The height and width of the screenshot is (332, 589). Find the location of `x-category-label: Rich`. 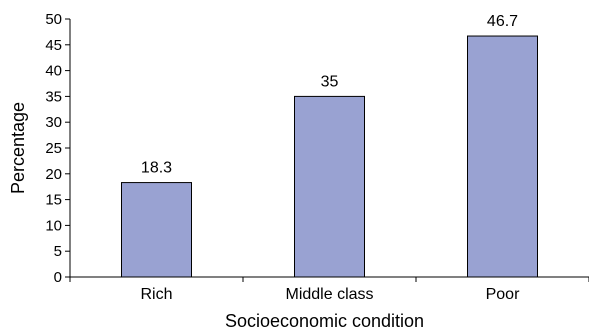

x-category-label: Rich is located at coordinates (156, 294).